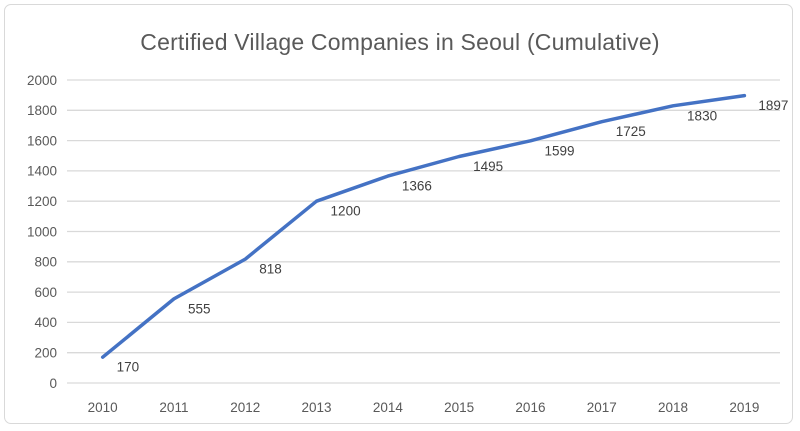 This screenshot has height=431, width=800. I want to click on ytick-label-2000: 2000, so click(42, 80).